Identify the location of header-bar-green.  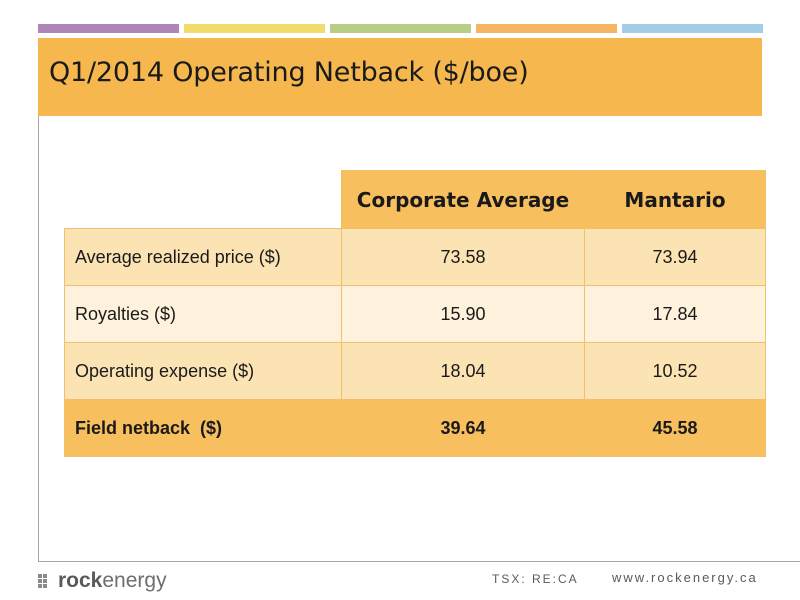
(400, 28).